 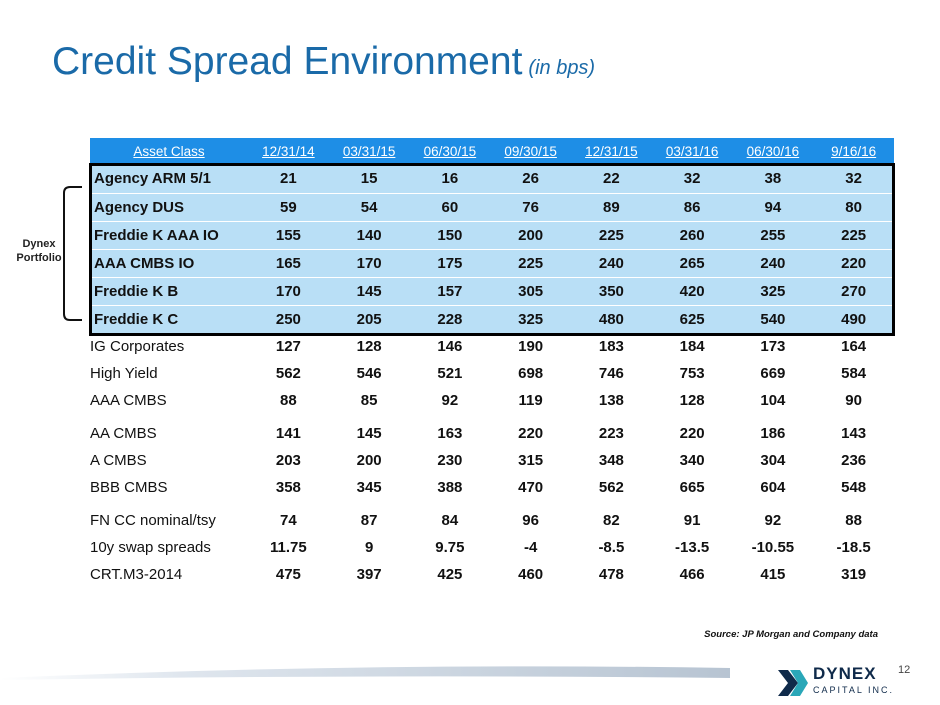 I want to click on row-value: 490, so click(x=853, y=319).